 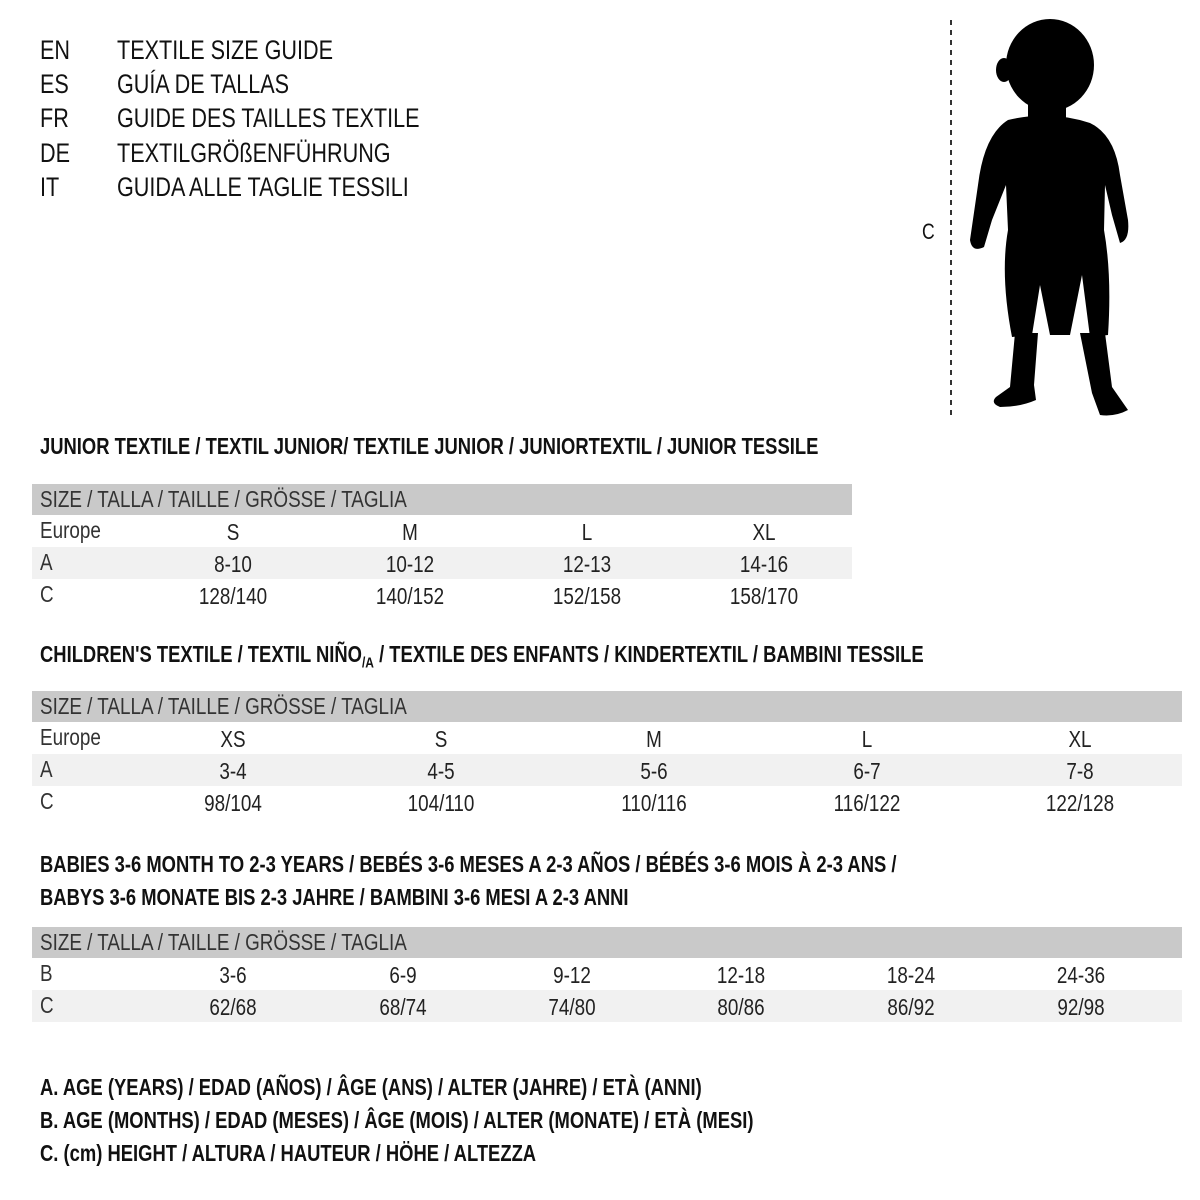 I want to click on cell: 158/170, so click(x=764, y=596).